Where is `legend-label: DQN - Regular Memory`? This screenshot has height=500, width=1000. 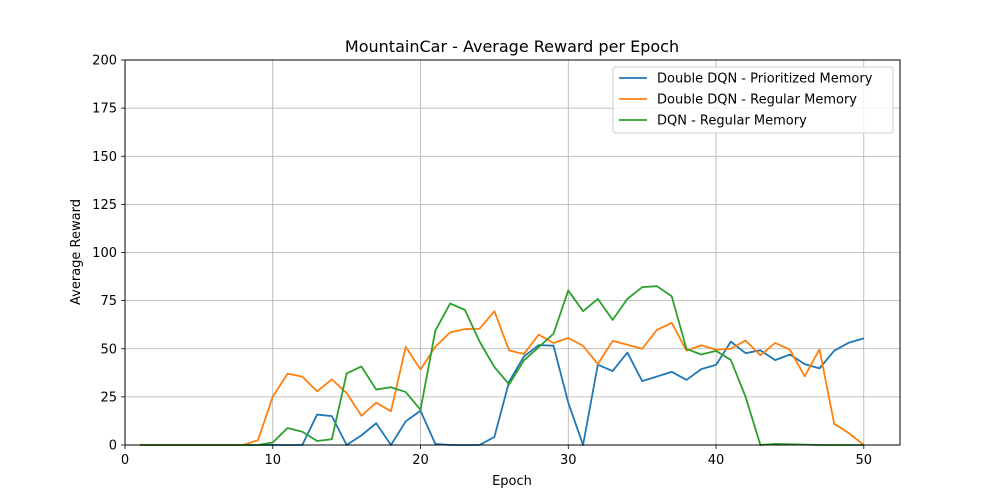
legend-label: DQN - Regular Memory is located at coordinates (732, 121).